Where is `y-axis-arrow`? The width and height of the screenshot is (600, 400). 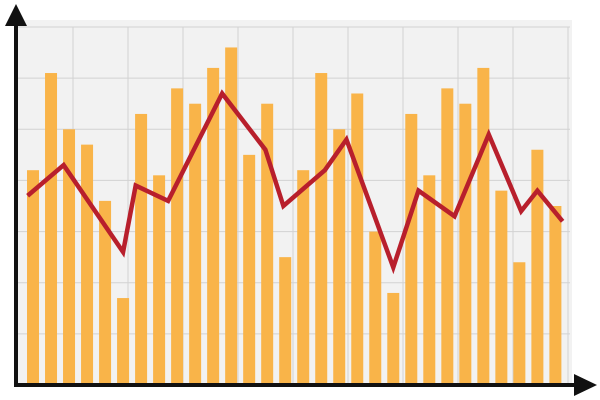
y-axis-arrow is located at coordinates (16, 15).